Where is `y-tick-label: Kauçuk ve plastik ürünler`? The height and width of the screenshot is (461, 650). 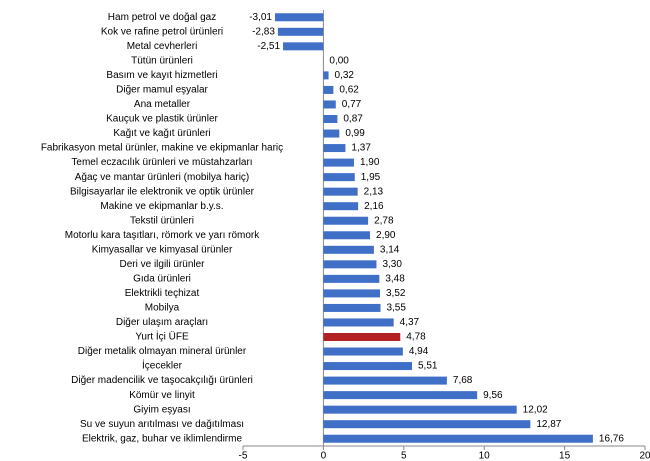
y-tick-label: Kauçuk ve plastik ürünler is located at coordinates (162, 119).